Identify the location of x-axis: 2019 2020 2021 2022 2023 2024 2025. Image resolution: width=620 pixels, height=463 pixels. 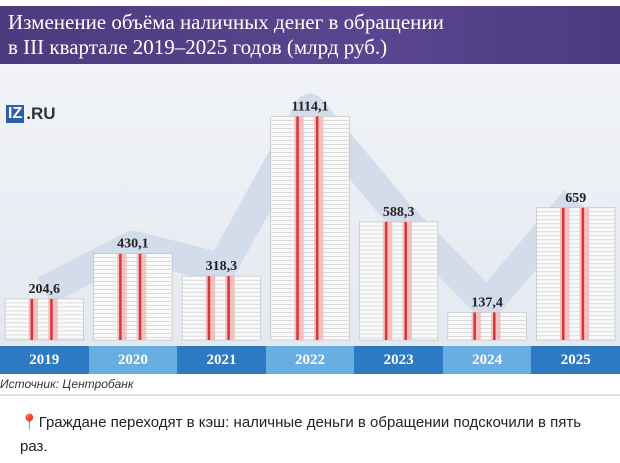
(310, 360).